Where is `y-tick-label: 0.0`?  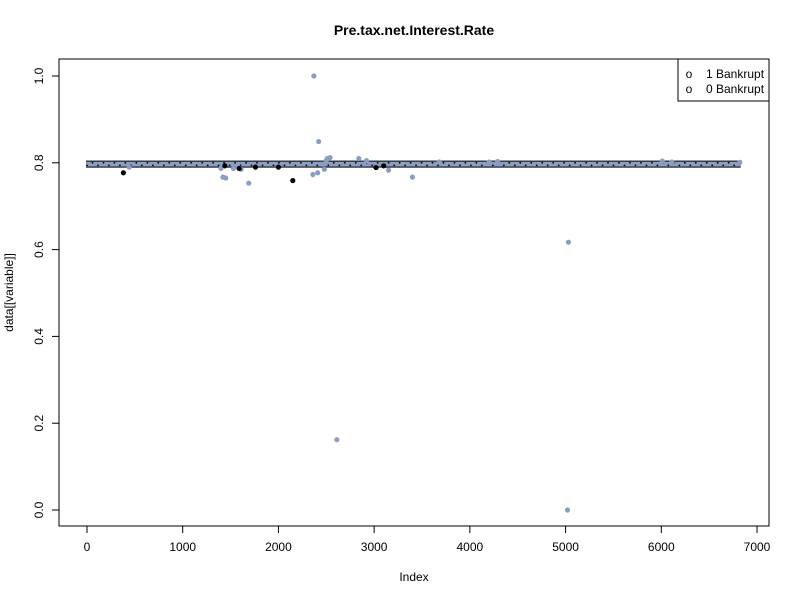 y-tick-label: 0.0 is located at coordinates (39, 509).